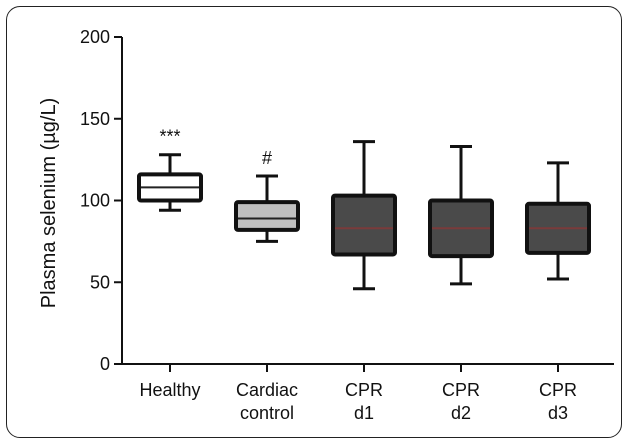  Describe the element at coordinates (461, 413) in the screenshot. I see `x-tick-label-3-line2: d2` at that location.